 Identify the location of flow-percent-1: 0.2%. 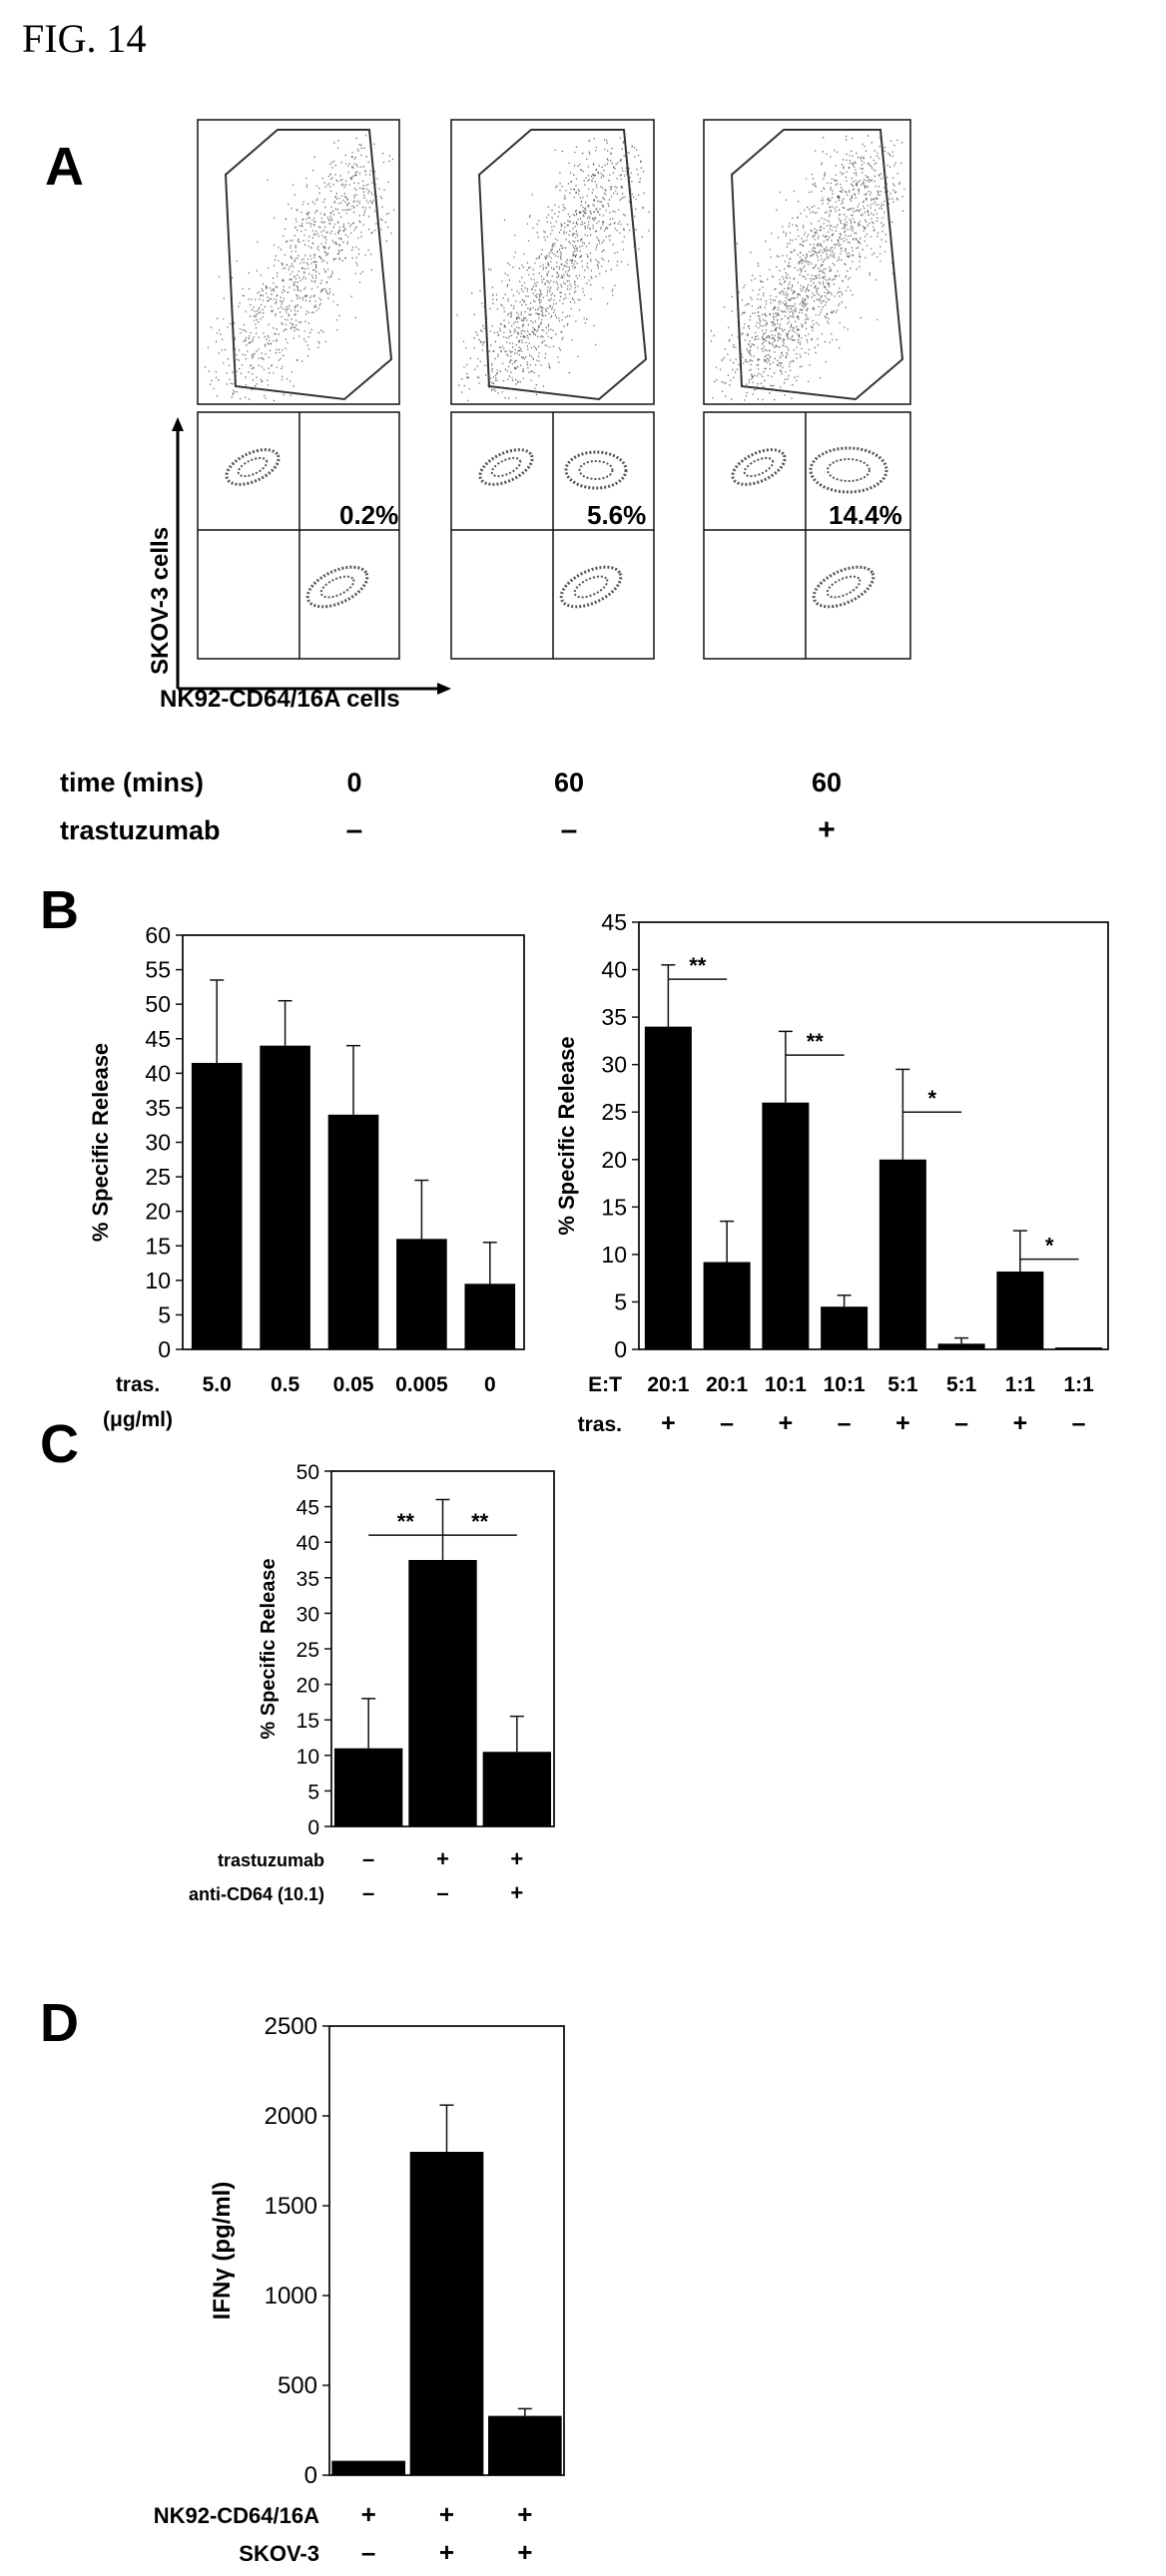
(368, 515).